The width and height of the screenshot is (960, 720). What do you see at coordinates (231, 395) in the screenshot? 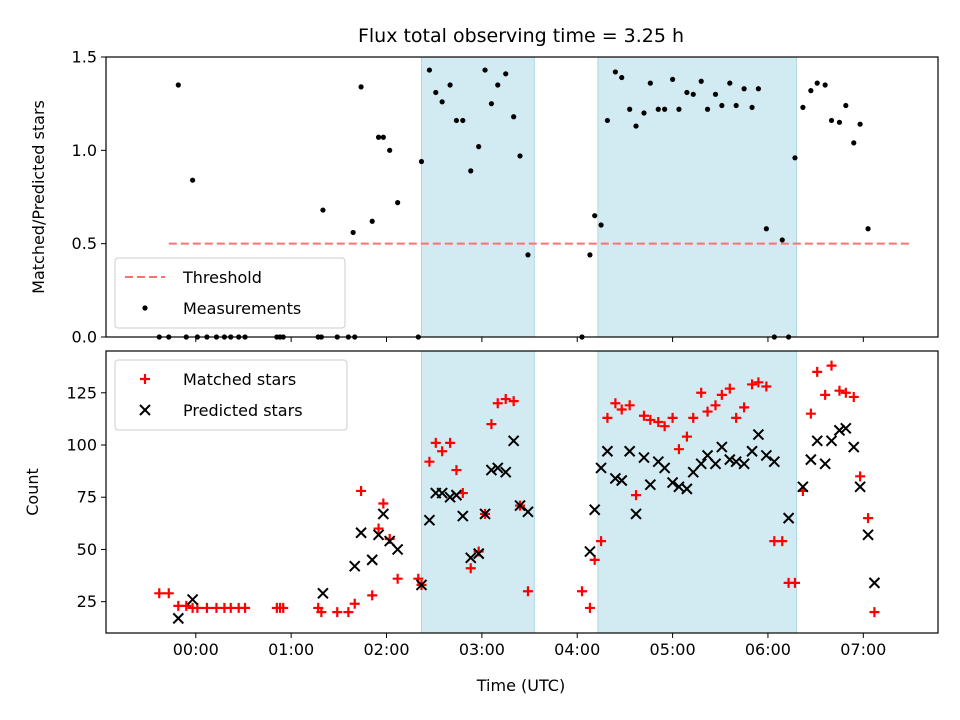
I see `legend-box` at bounding box center [231, 395].